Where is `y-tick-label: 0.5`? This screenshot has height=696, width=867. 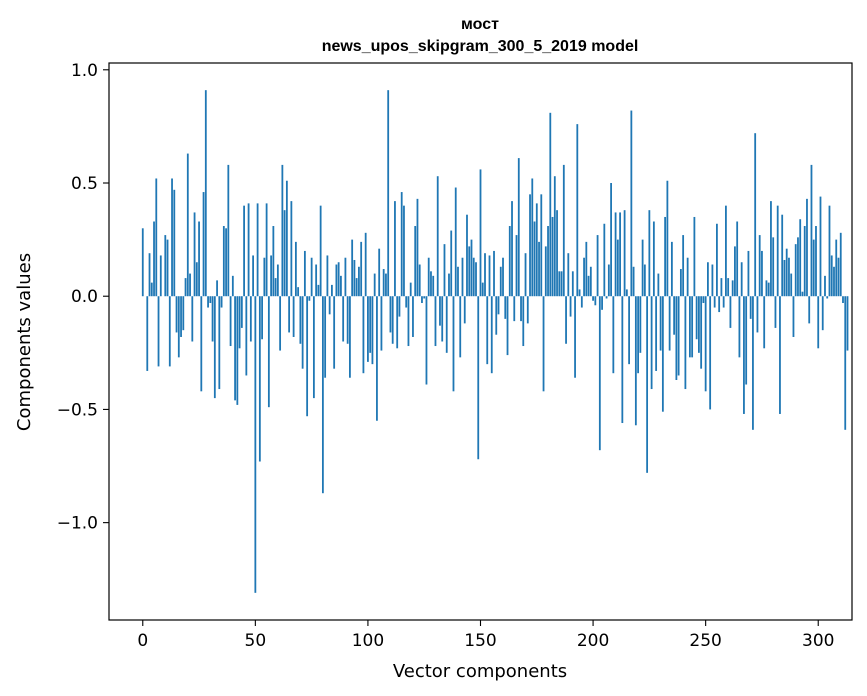
y-tick-label: 0.5 is located at coordinates (84, 184).